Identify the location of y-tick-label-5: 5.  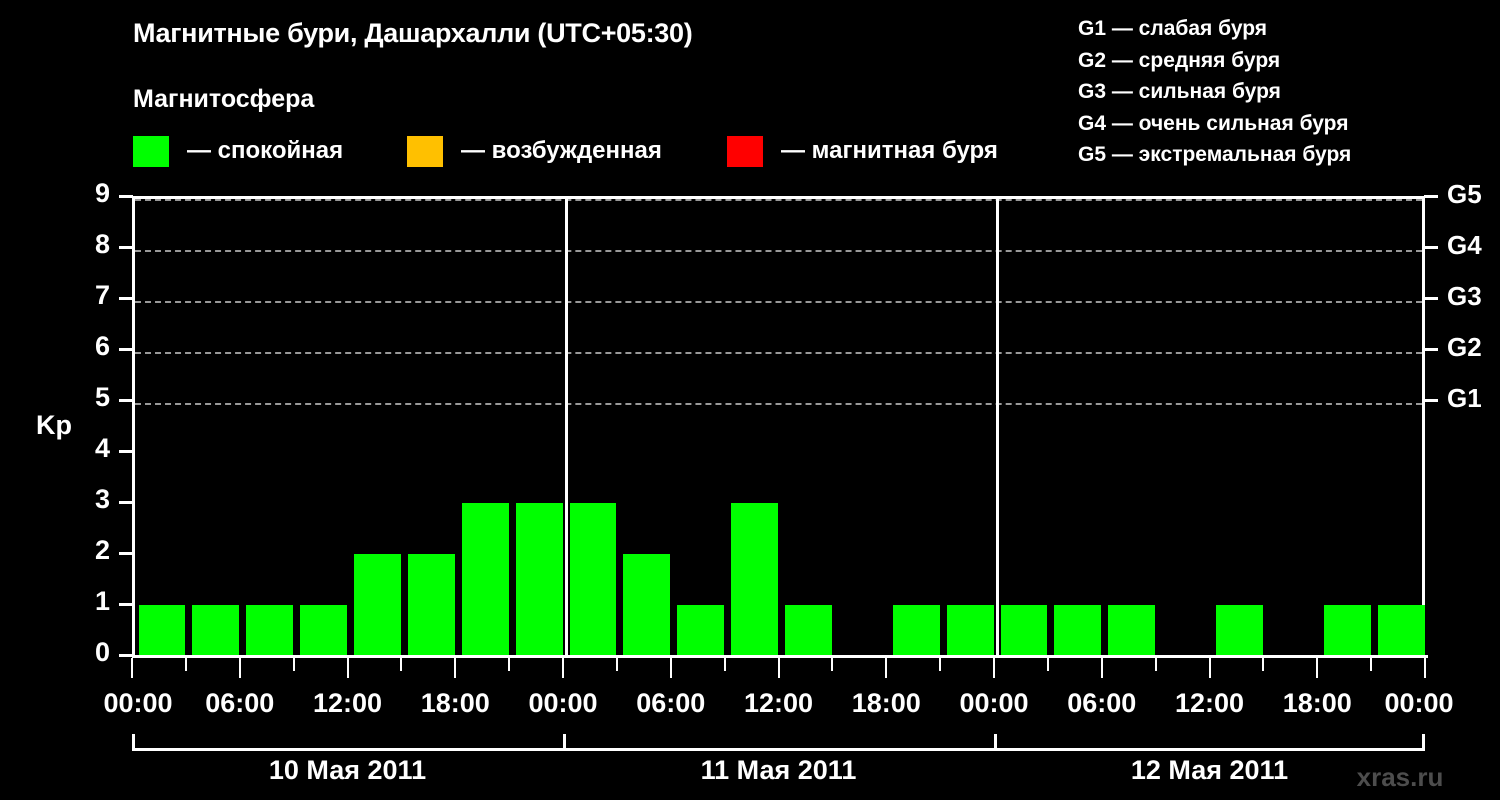
(102, 397).